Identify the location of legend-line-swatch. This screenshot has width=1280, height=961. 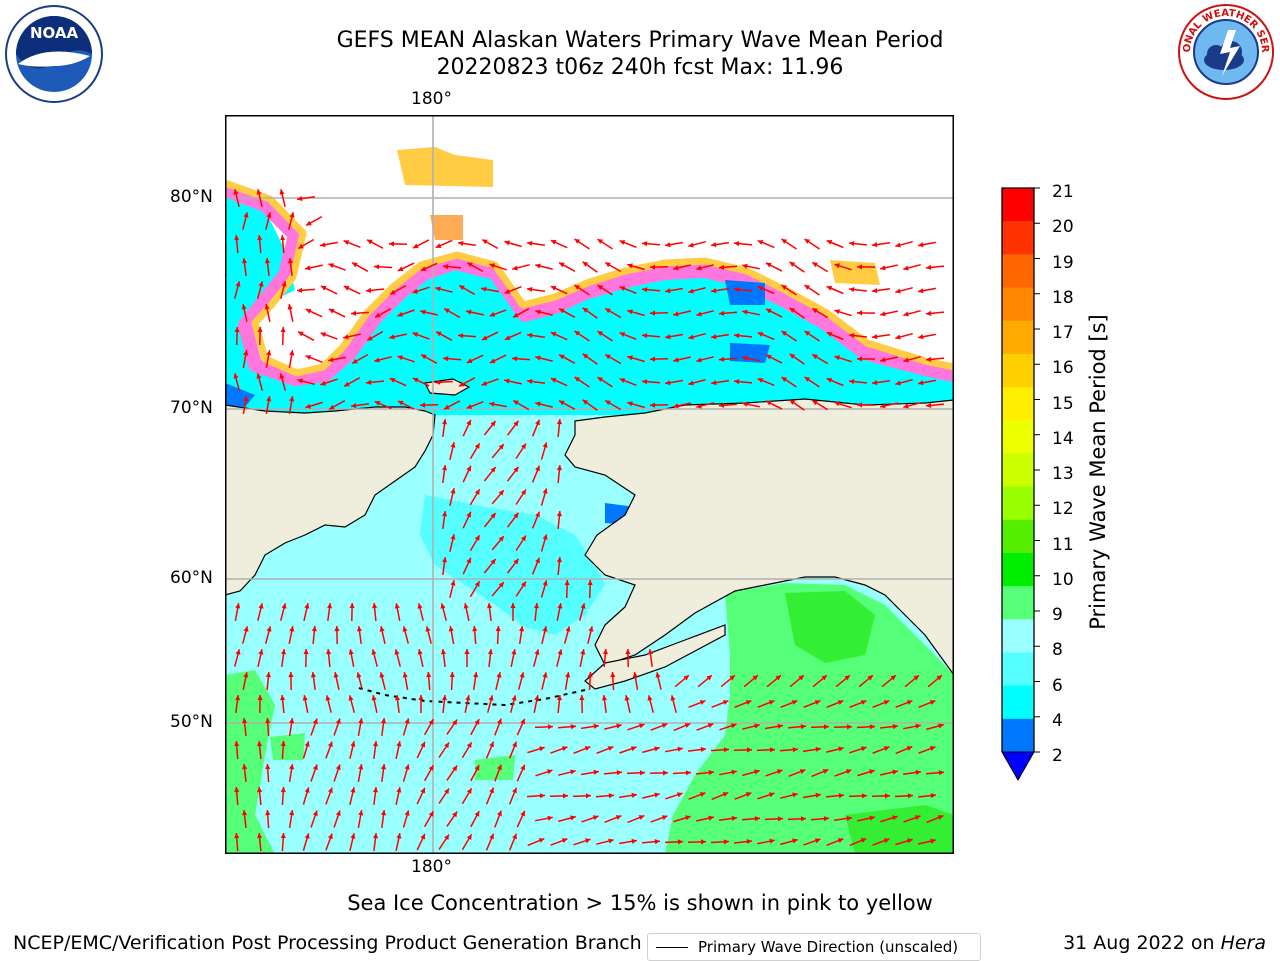
(672, 947).